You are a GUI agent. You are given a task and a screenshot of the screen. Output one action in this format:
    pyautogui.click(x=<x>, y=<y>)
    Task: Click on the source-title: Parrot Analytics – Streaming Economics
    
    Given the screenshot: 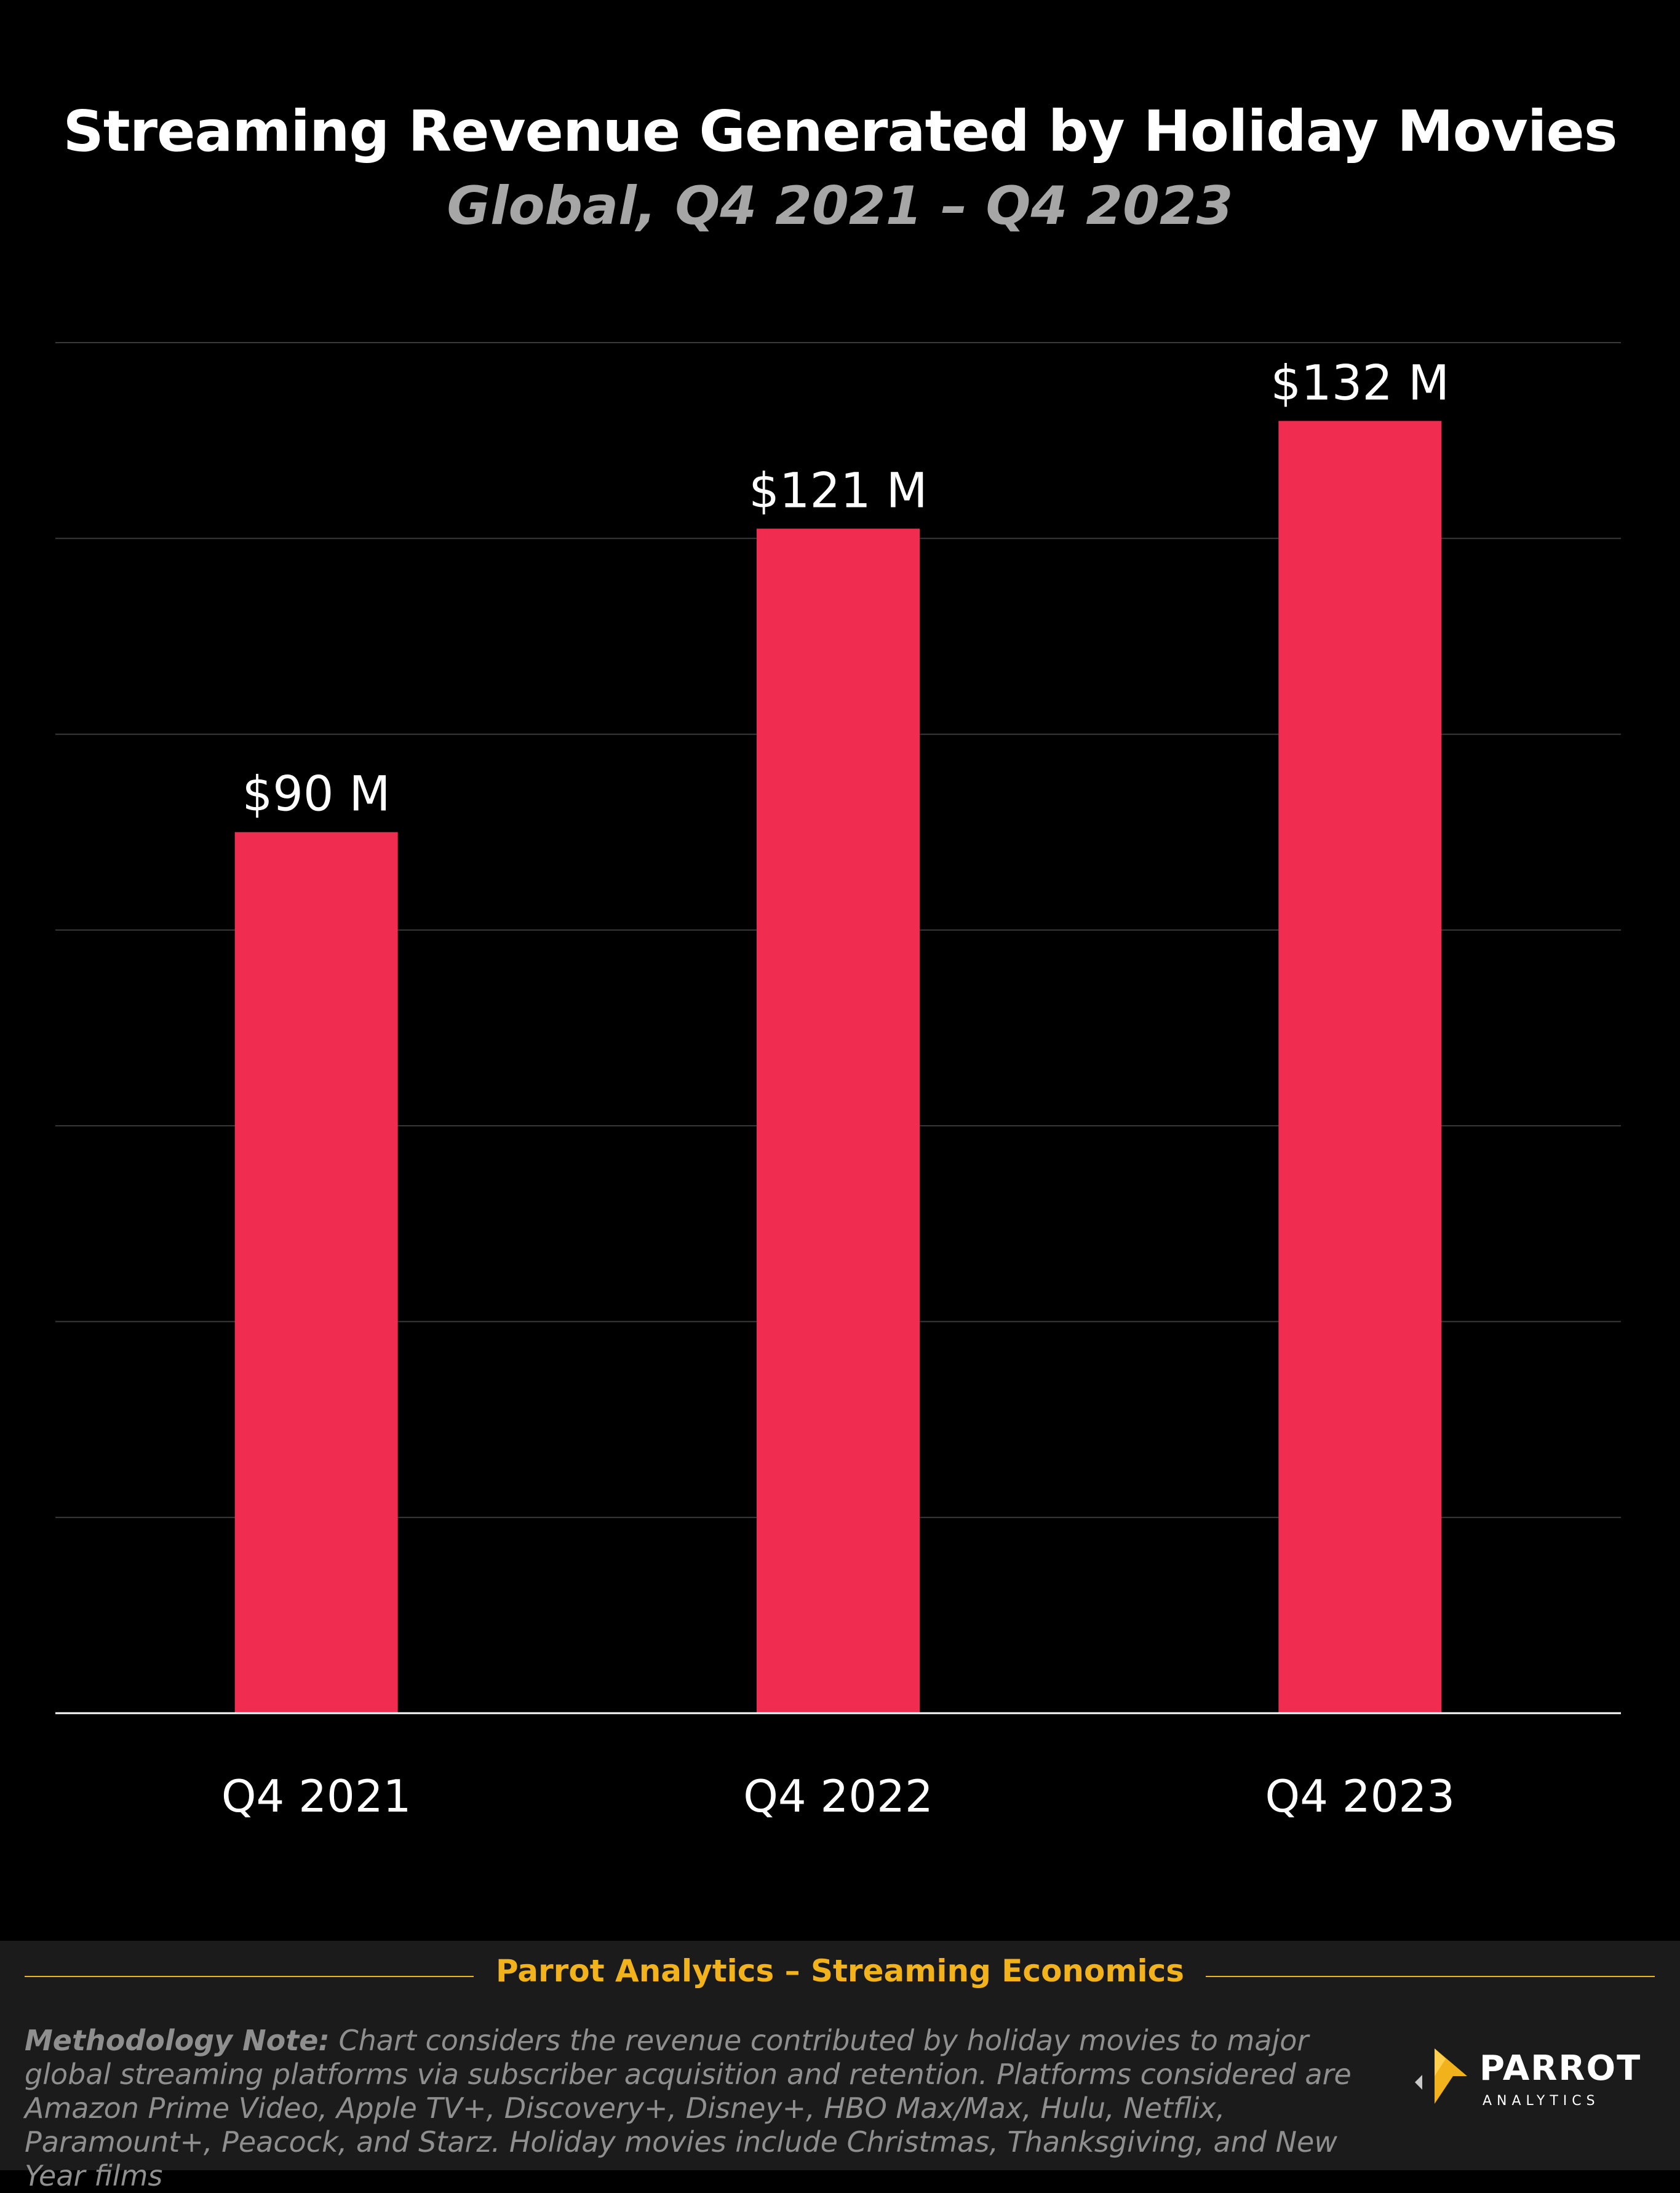 What is the action you would take?
    pyautogui.click(x=840, y=1971)
    